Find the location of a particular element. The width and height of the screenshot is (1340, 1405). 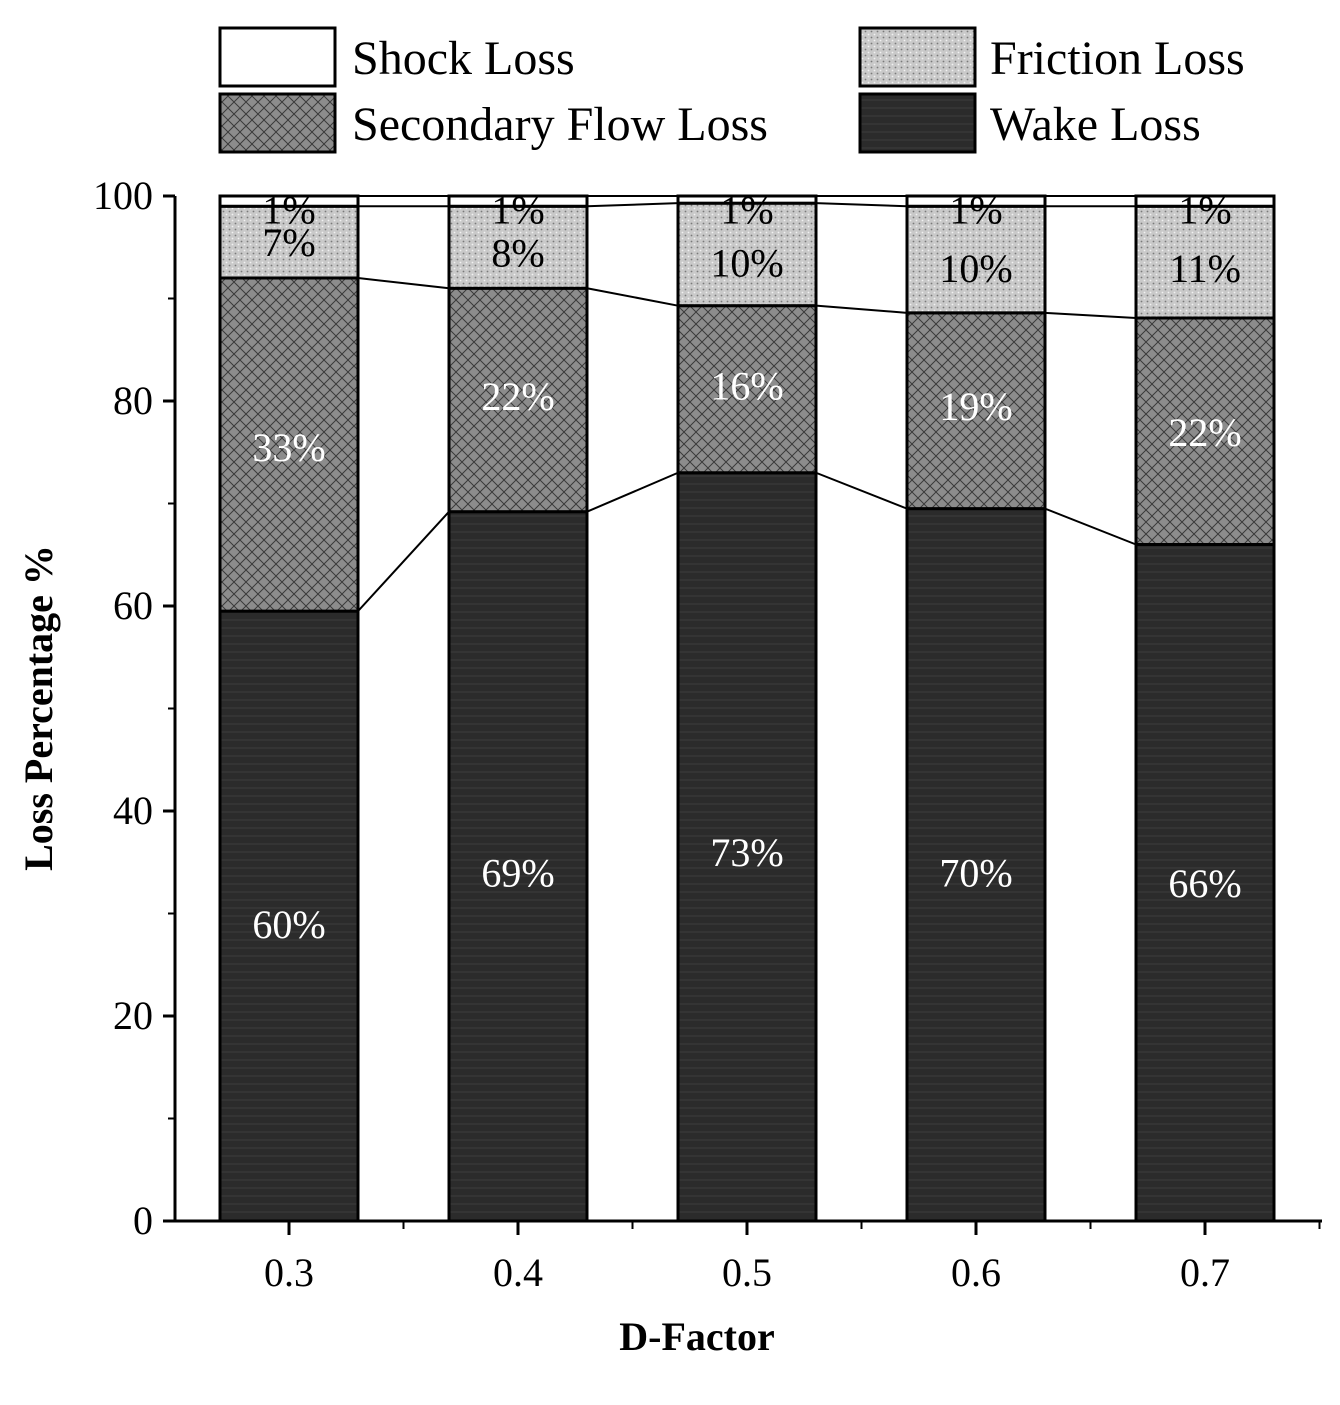

legend-swatch-friction-loss is located at coordinates (917, 57).